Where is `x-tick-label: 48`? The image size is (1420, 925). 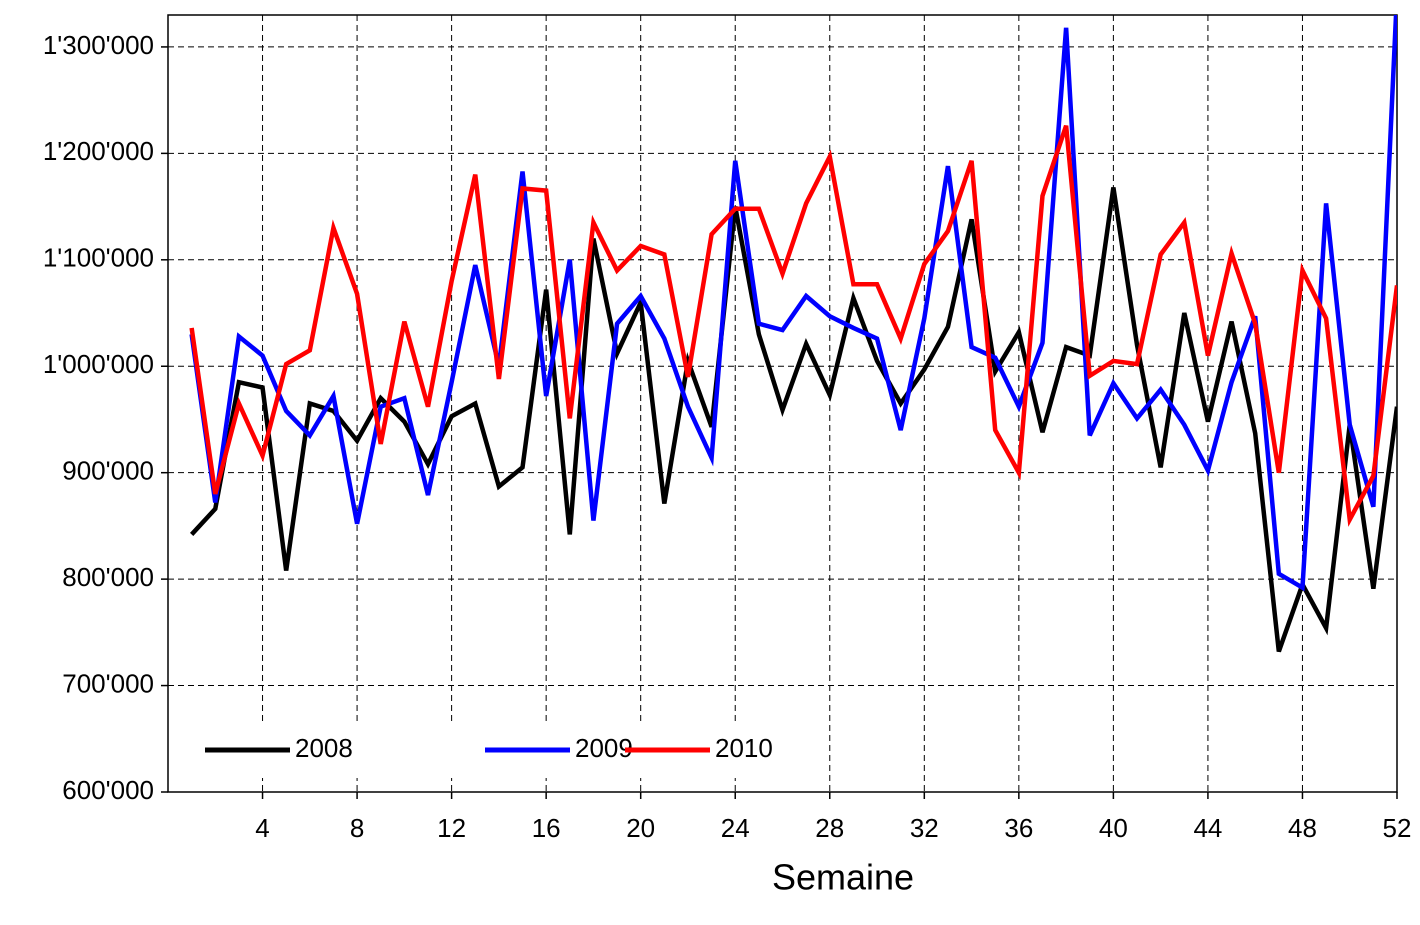 x-tick-label: 48 is located at coordinates (1302, 828).